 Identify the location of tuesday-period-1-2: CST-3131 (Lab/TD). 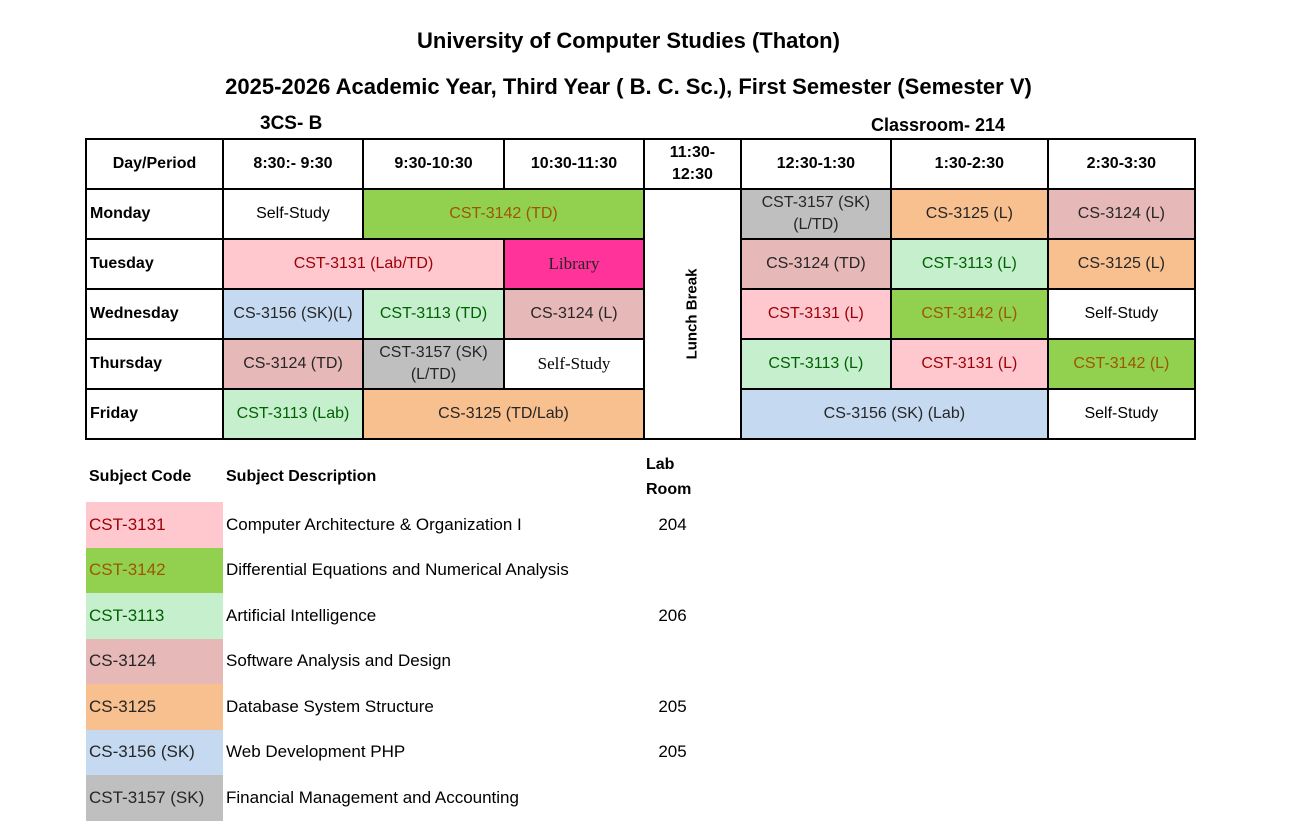
(363, 264).